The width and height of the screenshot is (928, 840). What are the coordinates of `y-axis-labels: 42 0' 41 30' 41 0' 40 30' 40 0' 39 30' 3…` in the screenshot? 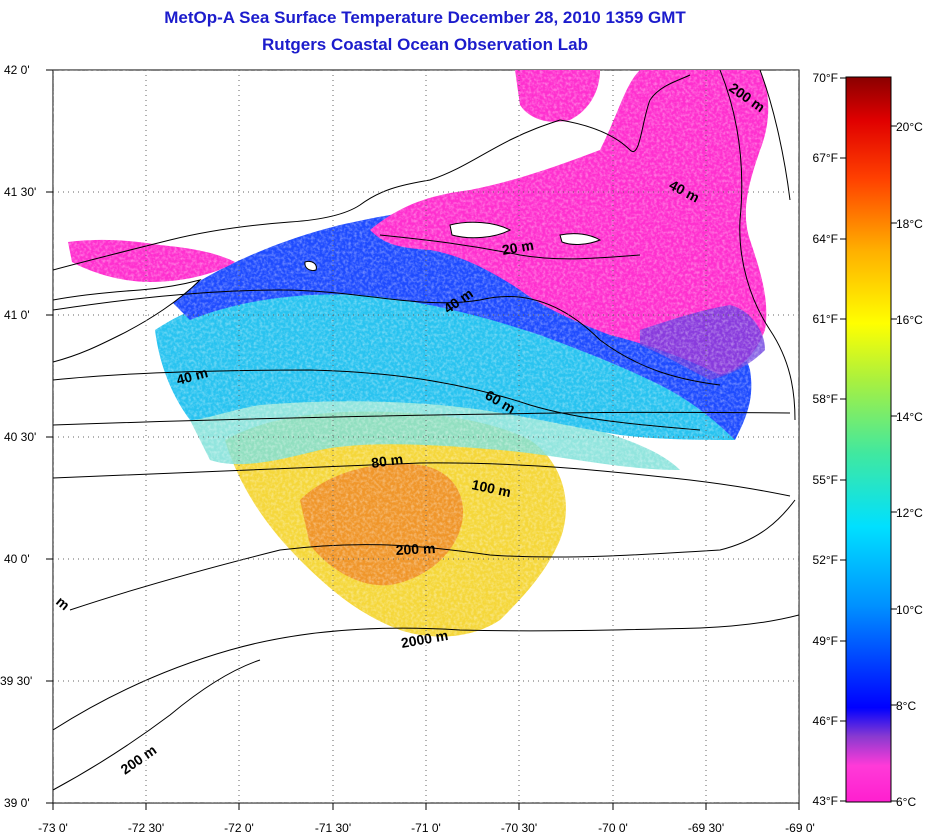 It's located at (18, 436).